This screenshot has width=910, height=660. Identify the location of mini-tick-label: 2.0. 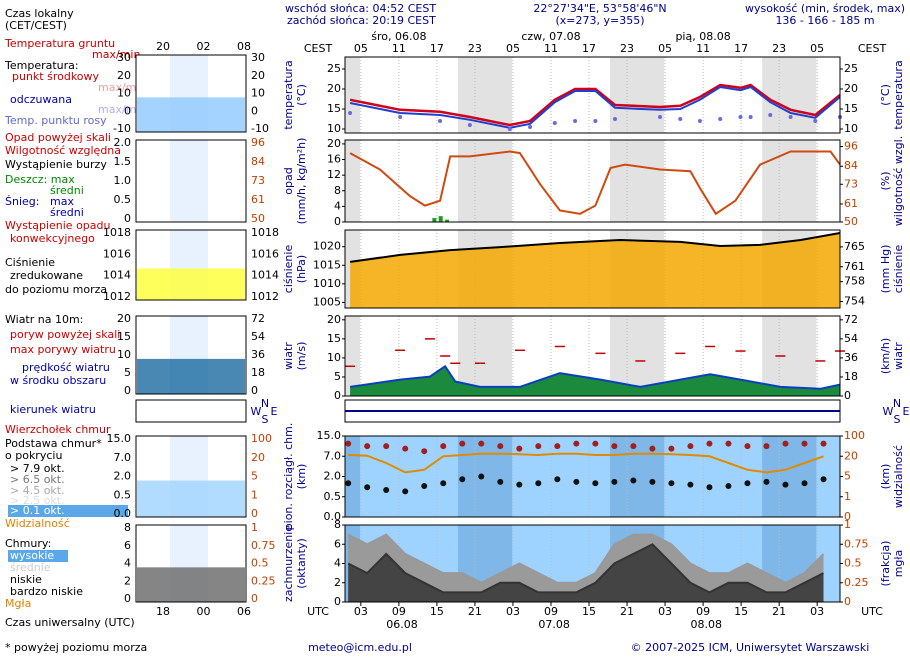
(123, 476).